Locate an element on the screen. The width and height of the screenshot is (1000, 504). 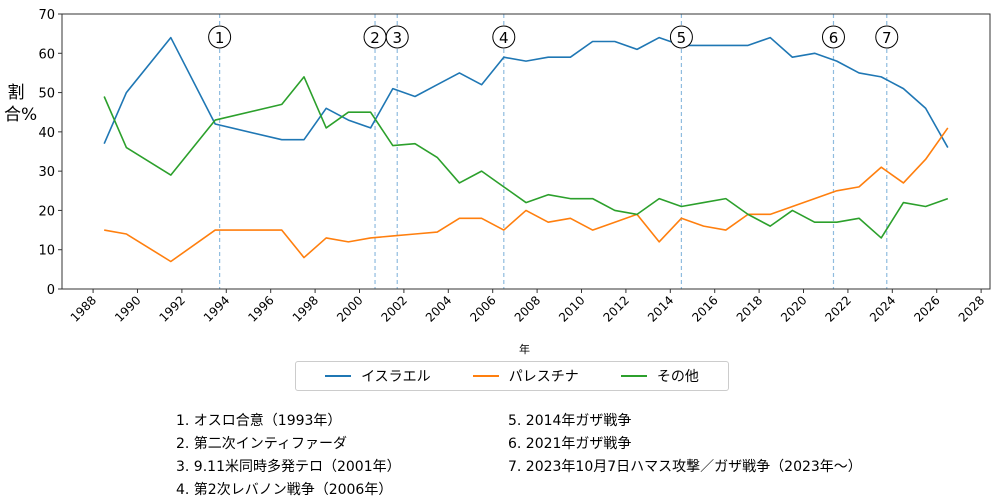
y-axis-label: 割合% is located at coordinates (21, 104).